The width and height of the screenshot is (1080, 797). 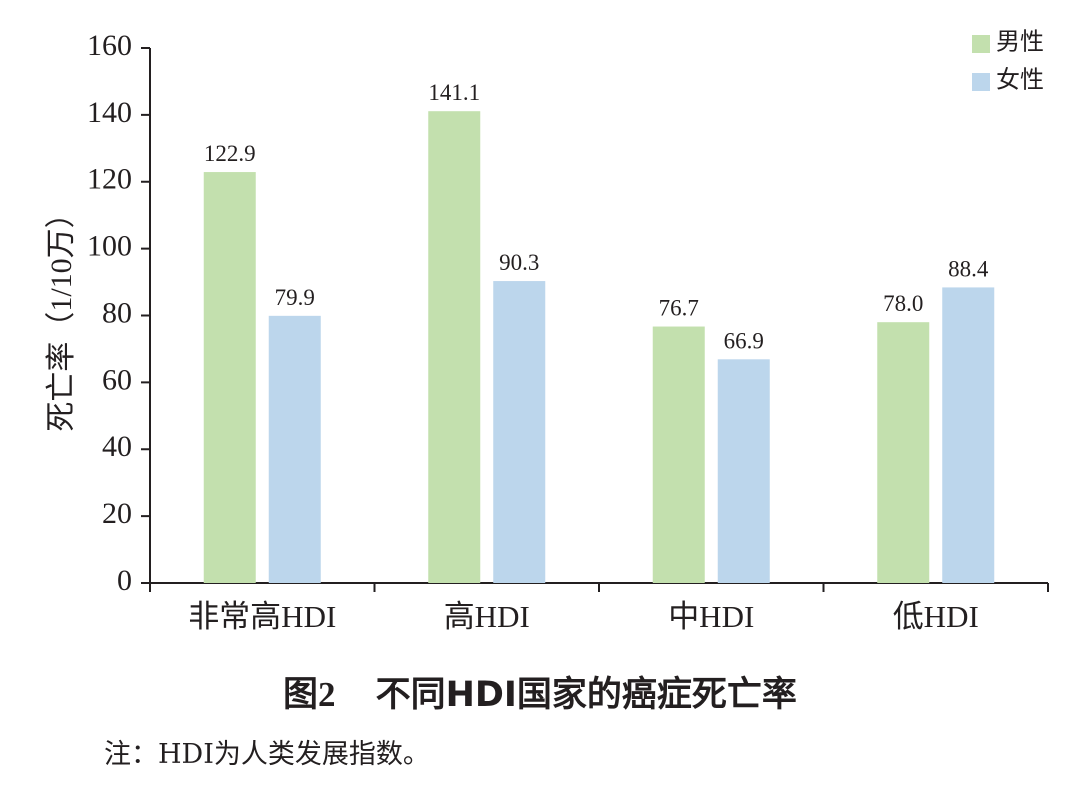 What do you see at coordinates (309, 694) in the screenshot?
I see `figure-number: 图2` at bounding box center [309, 694].